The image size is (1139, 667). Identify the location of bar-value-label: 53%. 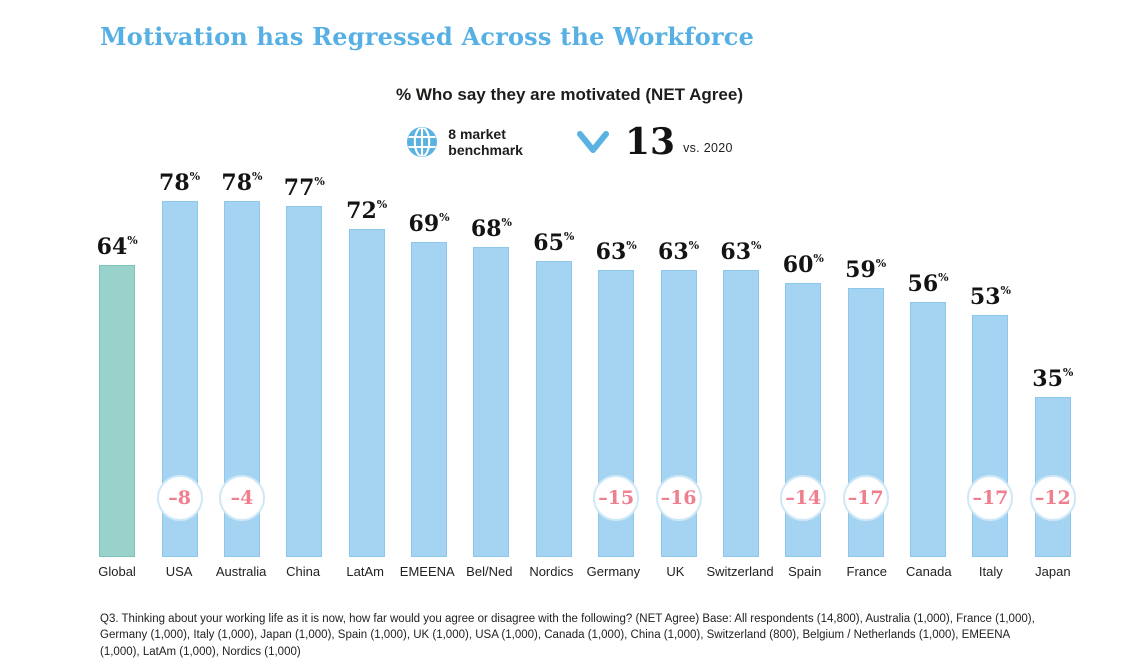
(990, 297).